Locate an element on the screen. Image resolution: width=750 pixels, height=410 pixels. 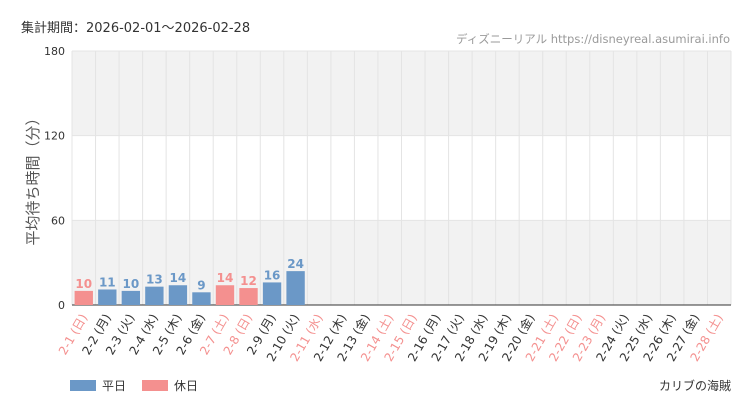
period-label: 集計期間：2026-02-01～2026-02-28 is located at coordinates (136, 28).